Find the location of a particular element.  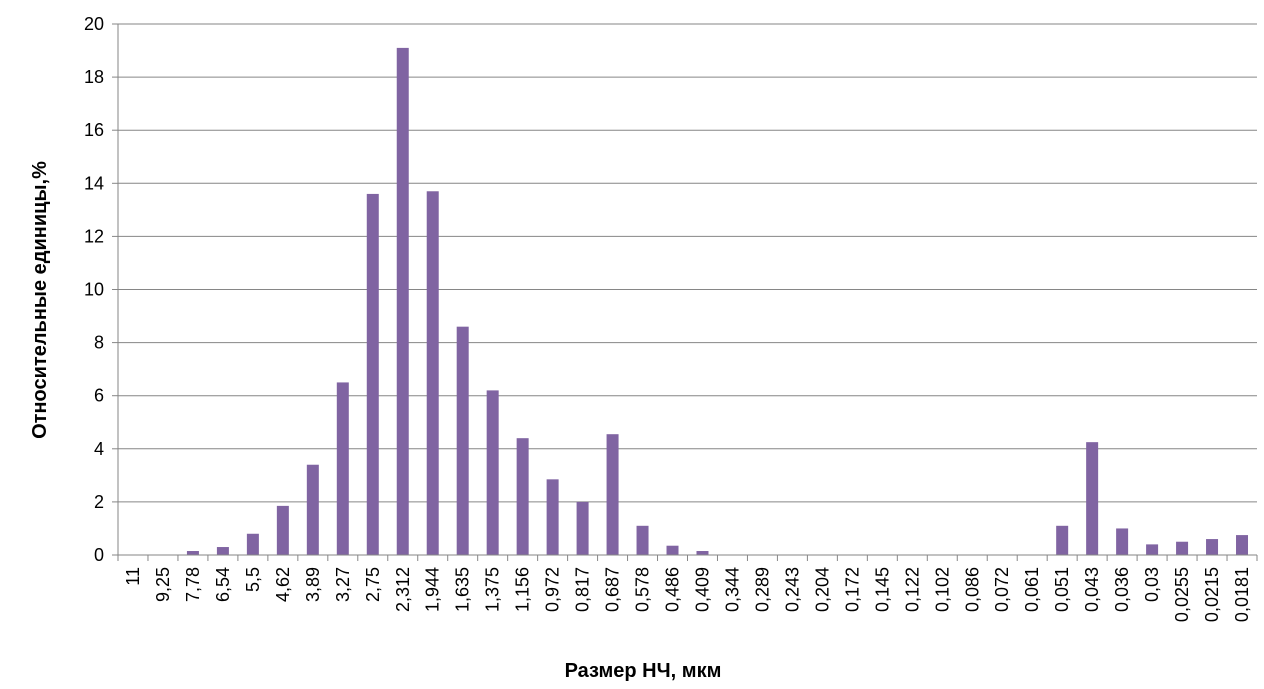

x-tick-label: 1,635 is located at coordinates (463, 589).